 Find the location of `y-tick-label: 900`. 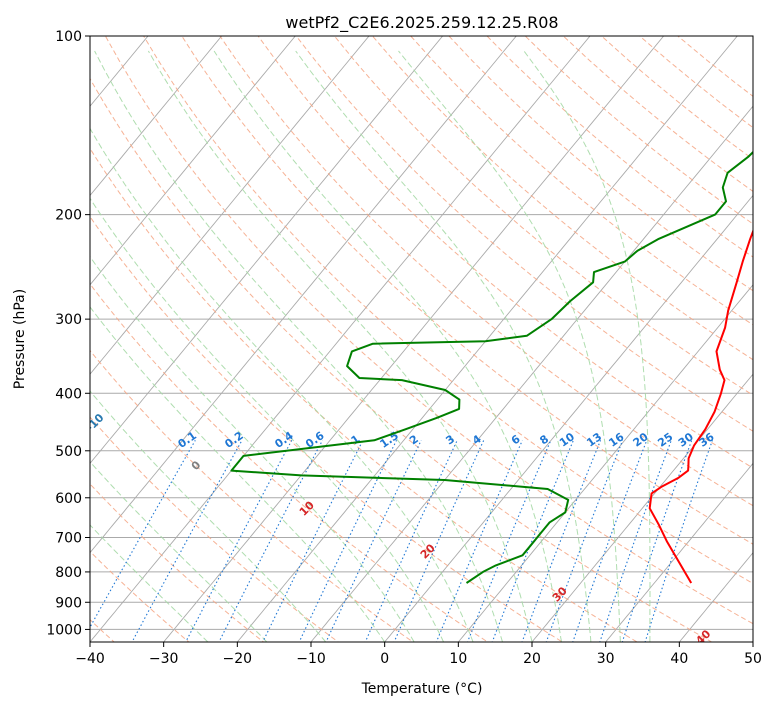

y-tick-label: 900 is located at coordinates (68, 603).